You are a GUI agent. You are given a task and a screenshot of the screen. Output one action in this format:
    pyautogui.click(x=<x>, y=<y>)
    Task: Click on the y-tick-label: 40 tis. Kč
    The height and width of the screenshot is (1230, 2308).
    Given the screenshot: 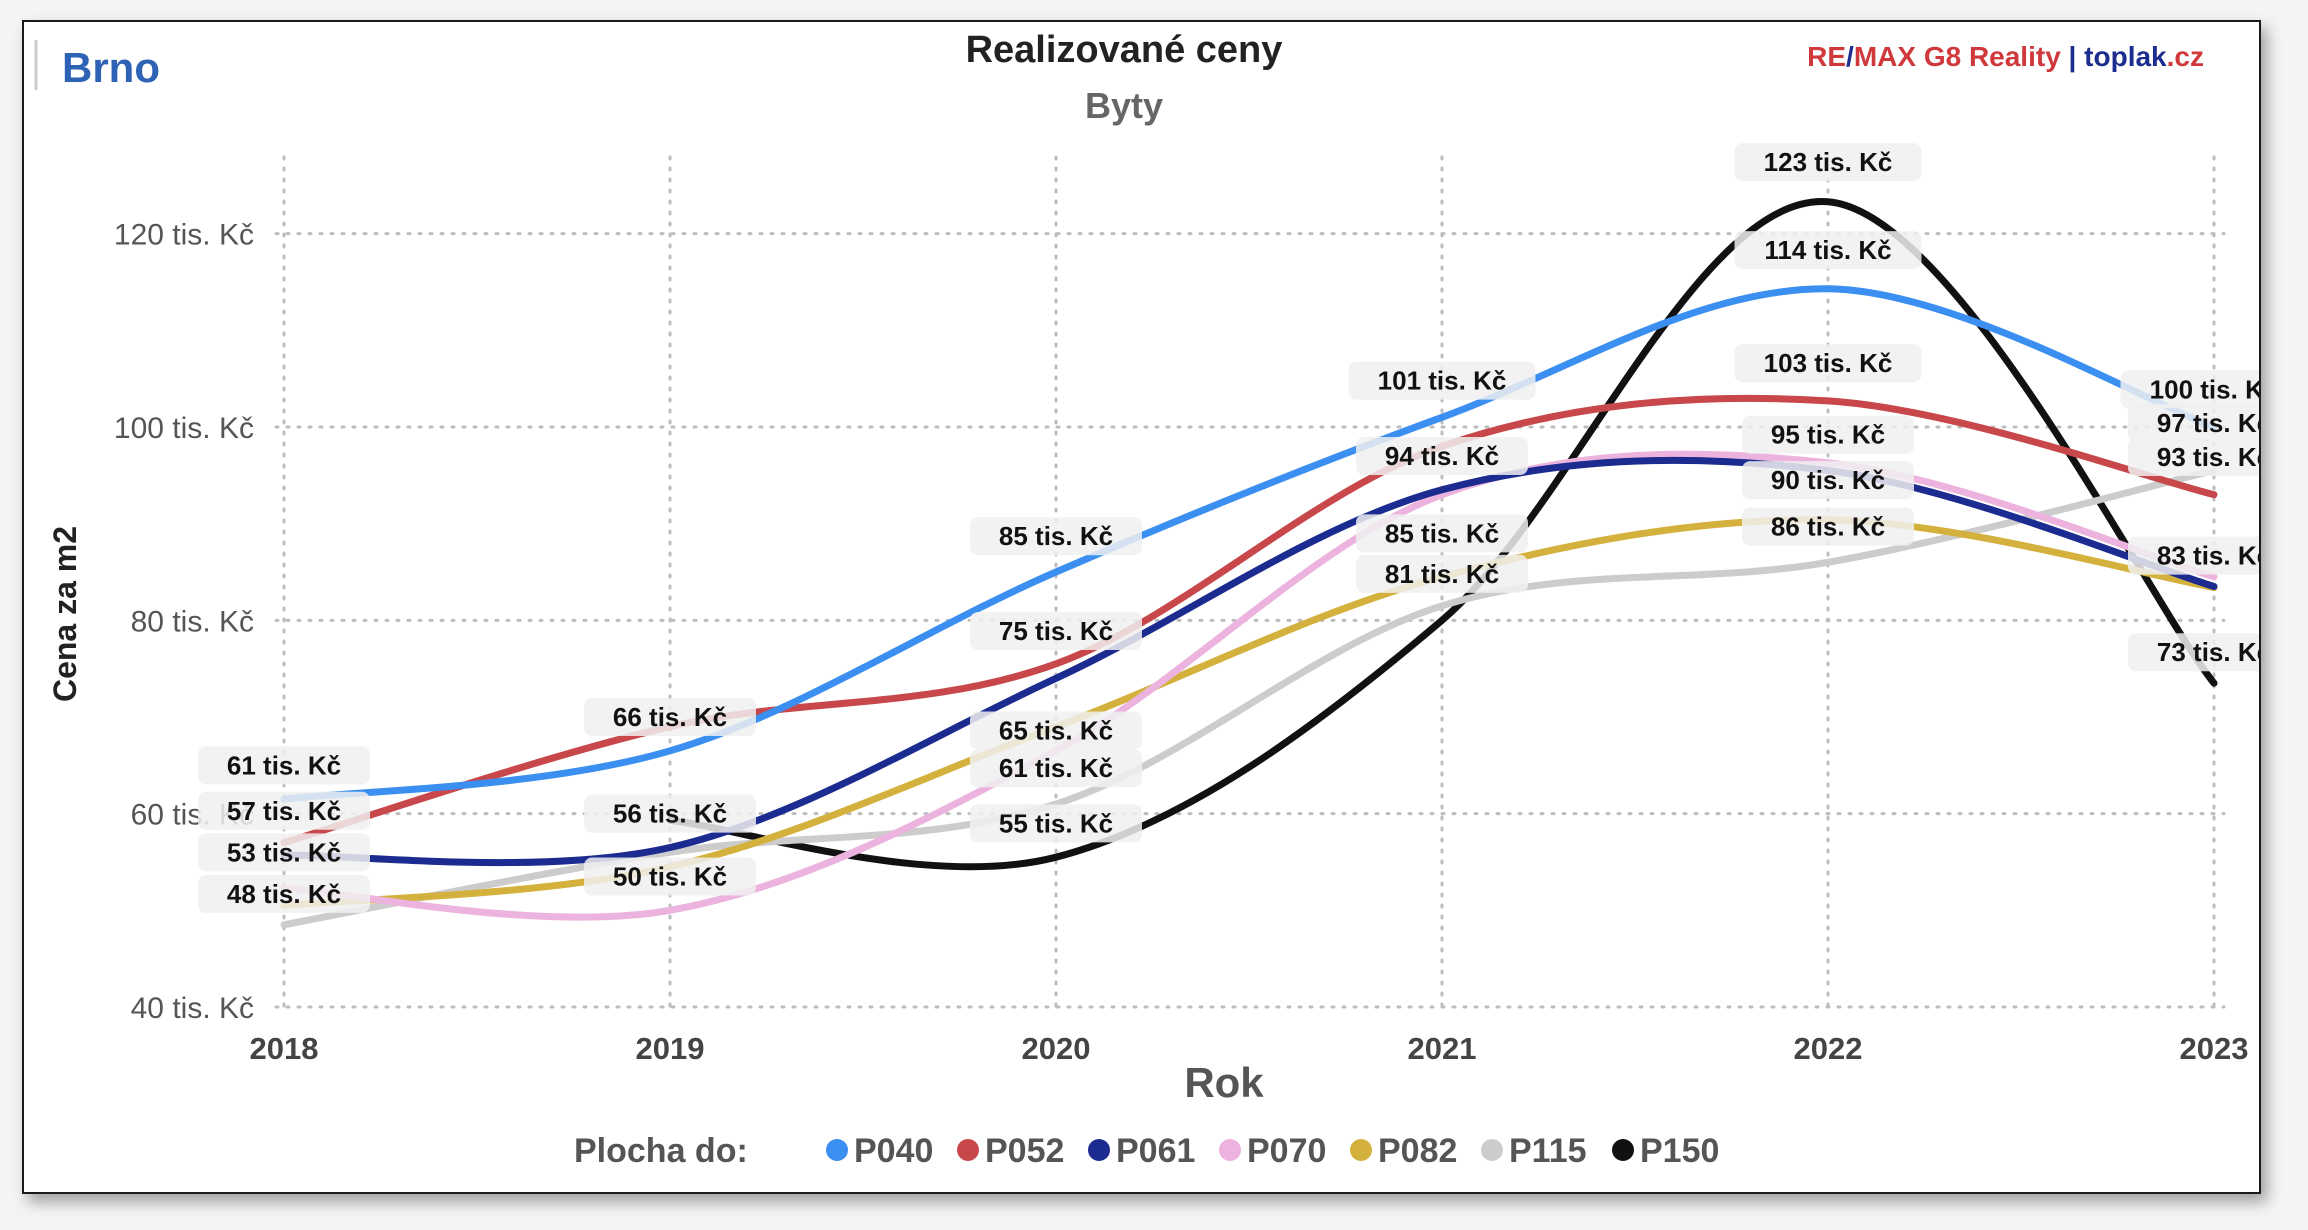 What is the action you would take?
    pyautogui.click(x=192, y=1008)
    